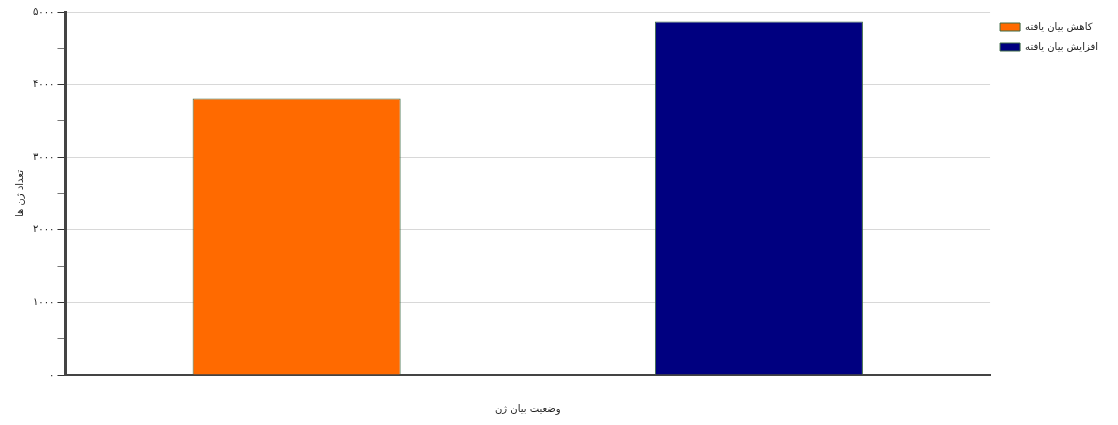 This screenshot has width=1118, height=425. What do you see at coordinates (44, 301) in the screenshot?
I see `y-tick-label: ۱۰۰۰` at bounding box center [44, 301].